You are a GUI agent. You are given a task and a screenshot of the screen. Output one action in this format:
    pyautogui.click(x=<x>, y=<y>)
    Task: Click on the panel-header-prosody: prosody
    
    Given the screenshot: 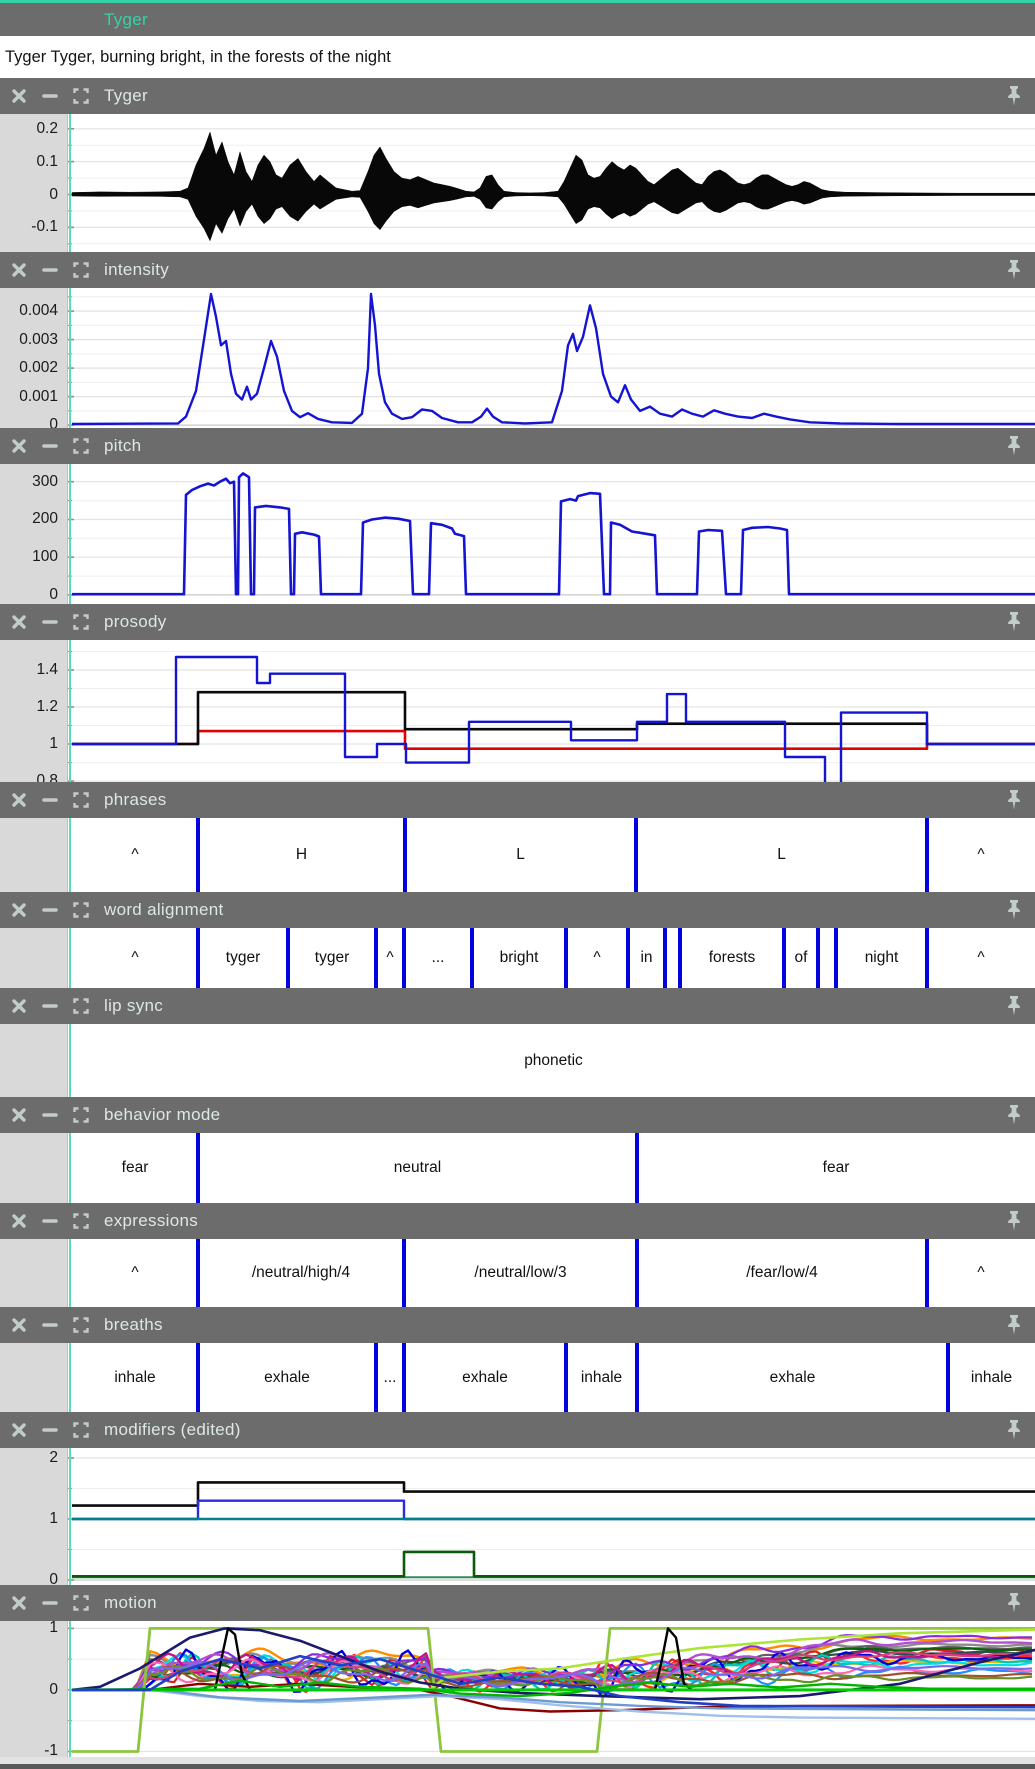 What is the action you would take?
    pyautogui.click(x=517, y=622)
    